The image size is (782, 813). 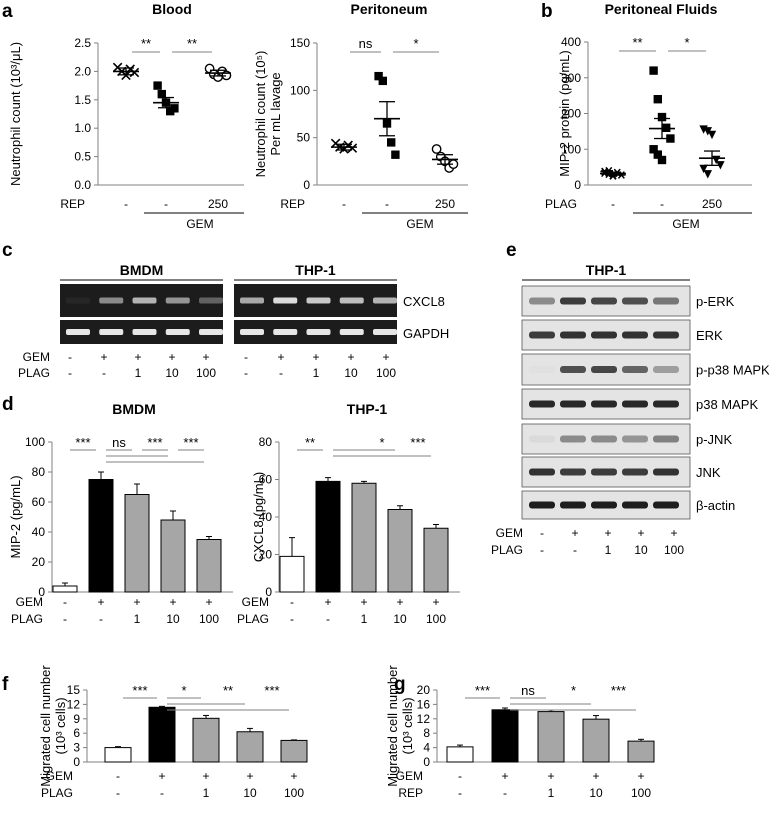 What do you see at coordinates (45, 726) in the screenshot?
I see `y-axis-label: Migrated cell number` at bounding box center [45, 726].